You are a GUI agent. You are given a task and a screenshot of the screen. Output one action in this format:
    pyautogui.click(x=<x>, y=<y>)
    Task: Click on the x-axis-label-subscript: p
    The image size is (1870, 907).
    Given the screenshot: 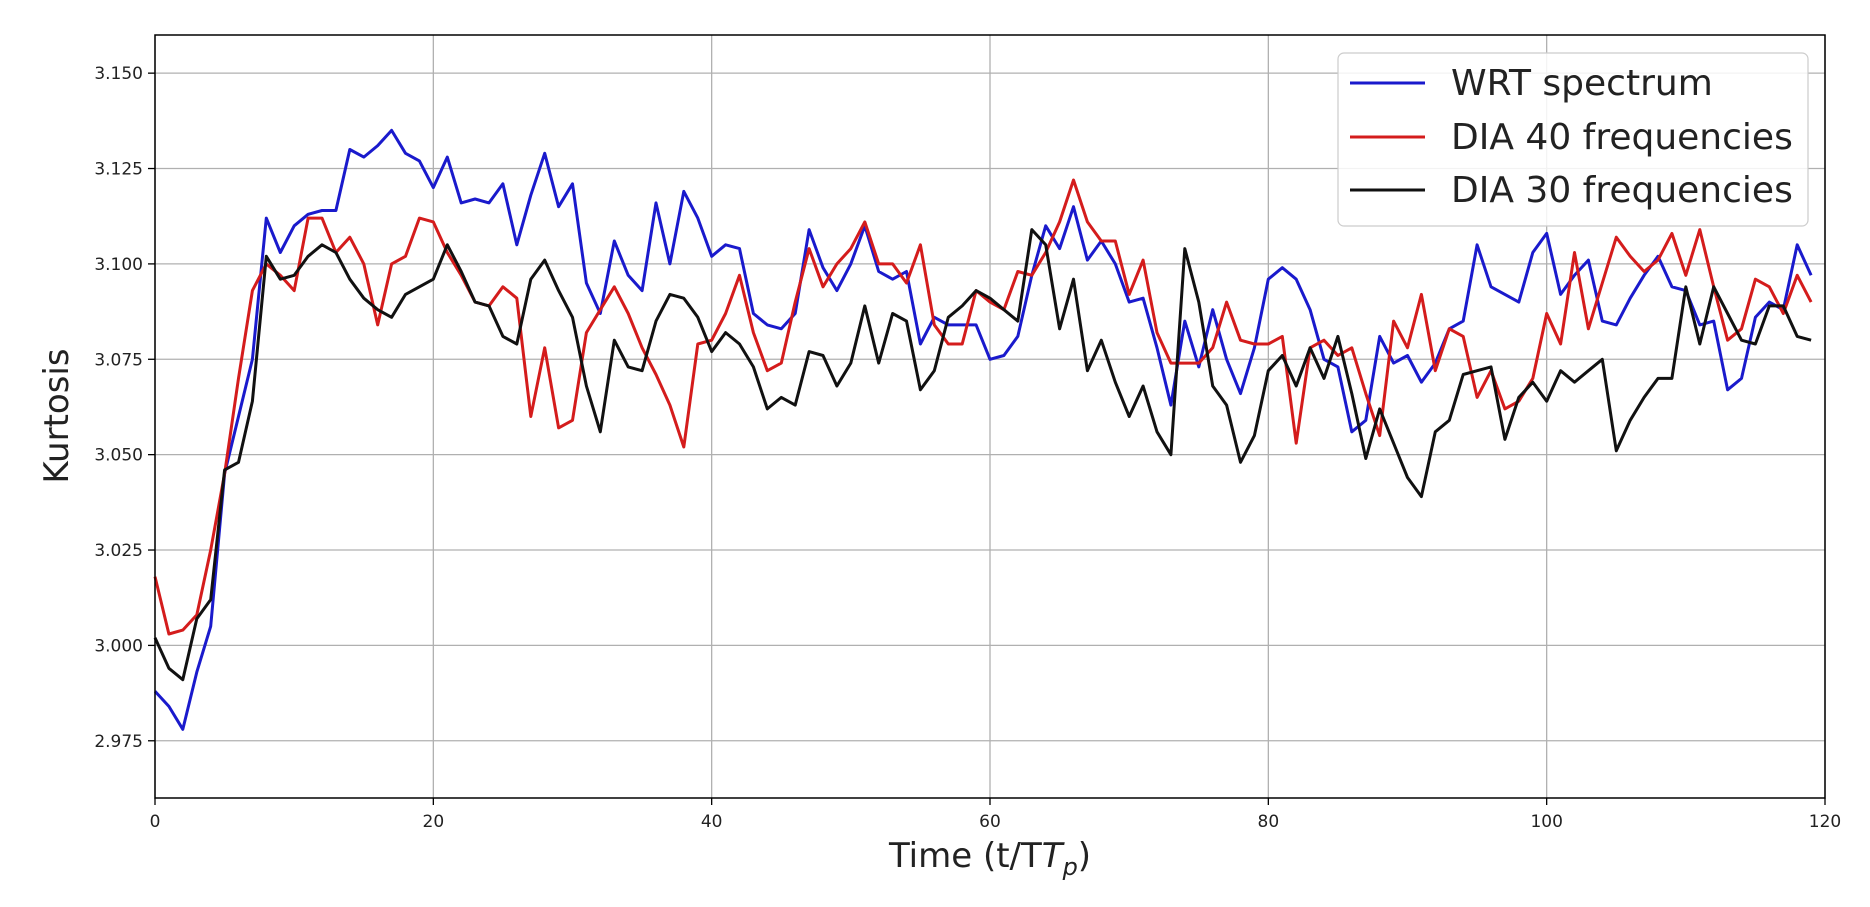 What is the action you would take?
    pyautogui.click(x=1070, y=867)
    